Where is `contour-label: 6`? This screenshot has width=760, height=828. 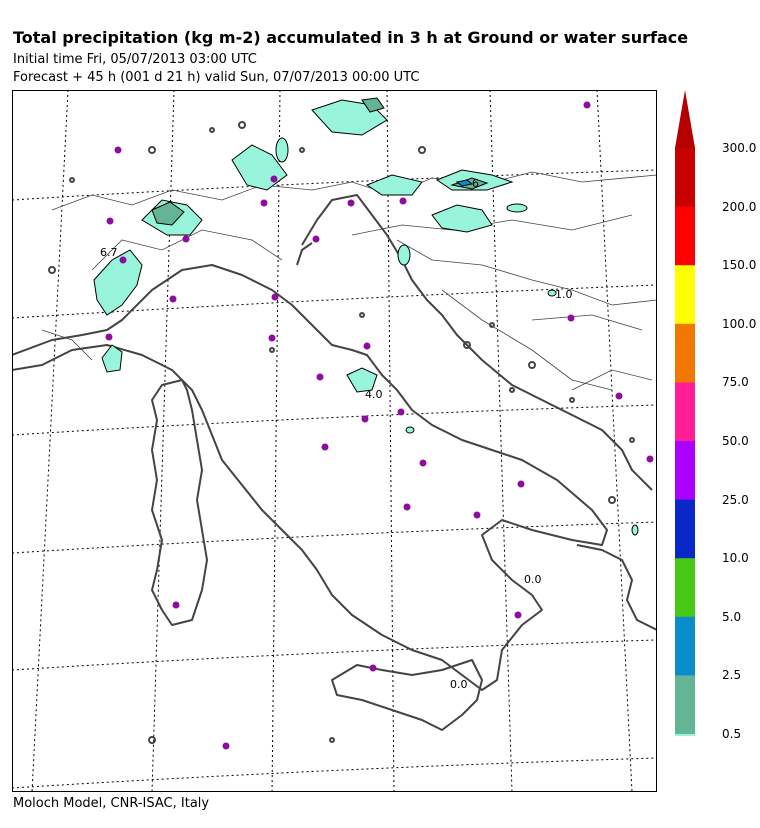 contour-label: 6 is located at coordinates (475, 183).